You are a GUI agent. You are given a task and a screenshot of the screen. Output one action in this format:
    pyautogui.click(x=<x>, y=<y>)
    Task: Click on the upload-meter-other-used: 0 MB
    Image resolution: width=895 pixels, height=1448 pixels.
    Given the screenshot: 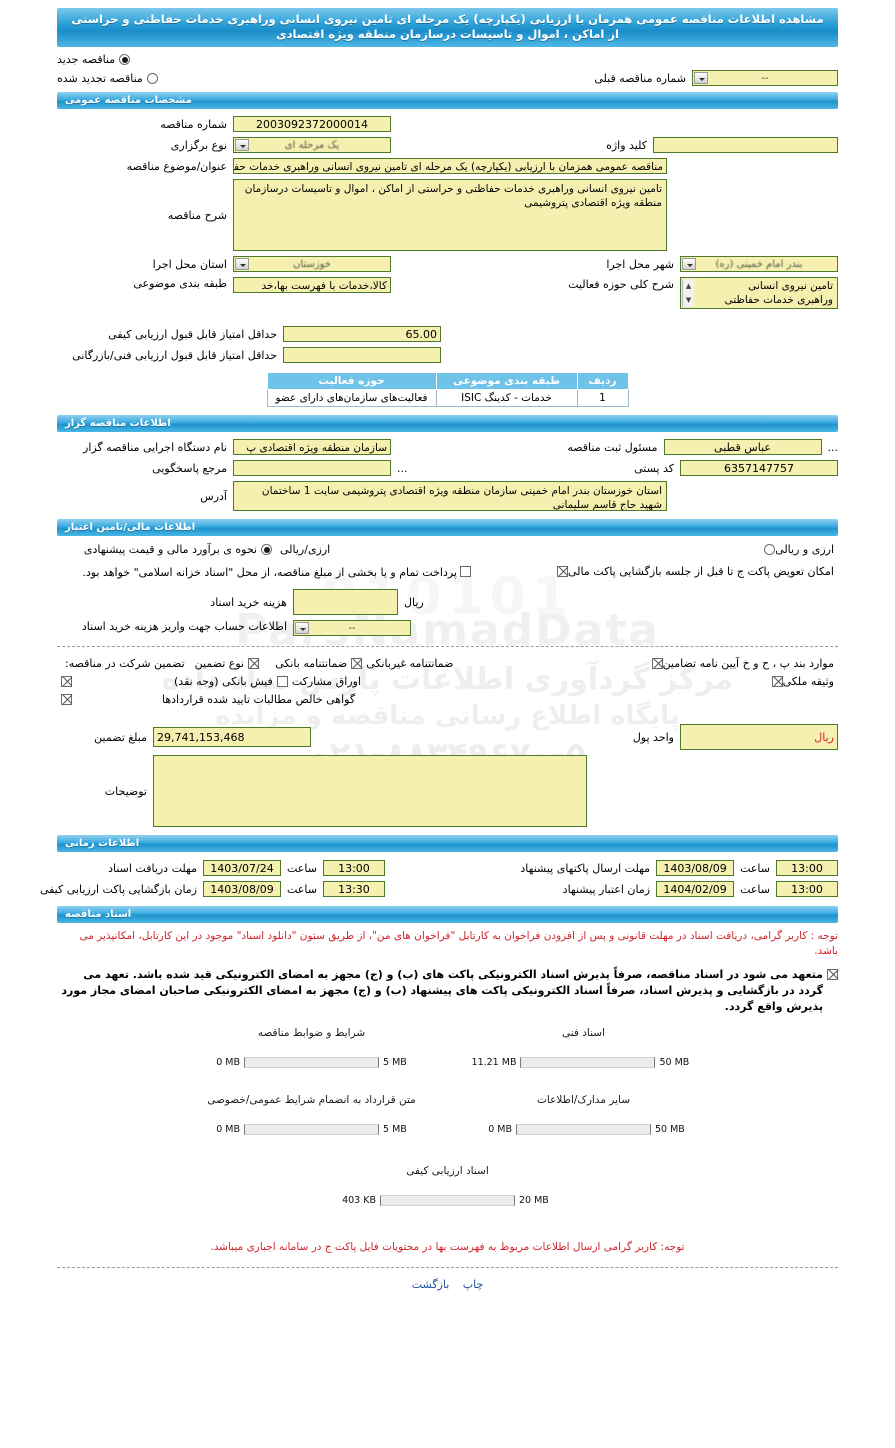 What is the action you would take?
    pyautogui.click(x=500, y=1129)
    